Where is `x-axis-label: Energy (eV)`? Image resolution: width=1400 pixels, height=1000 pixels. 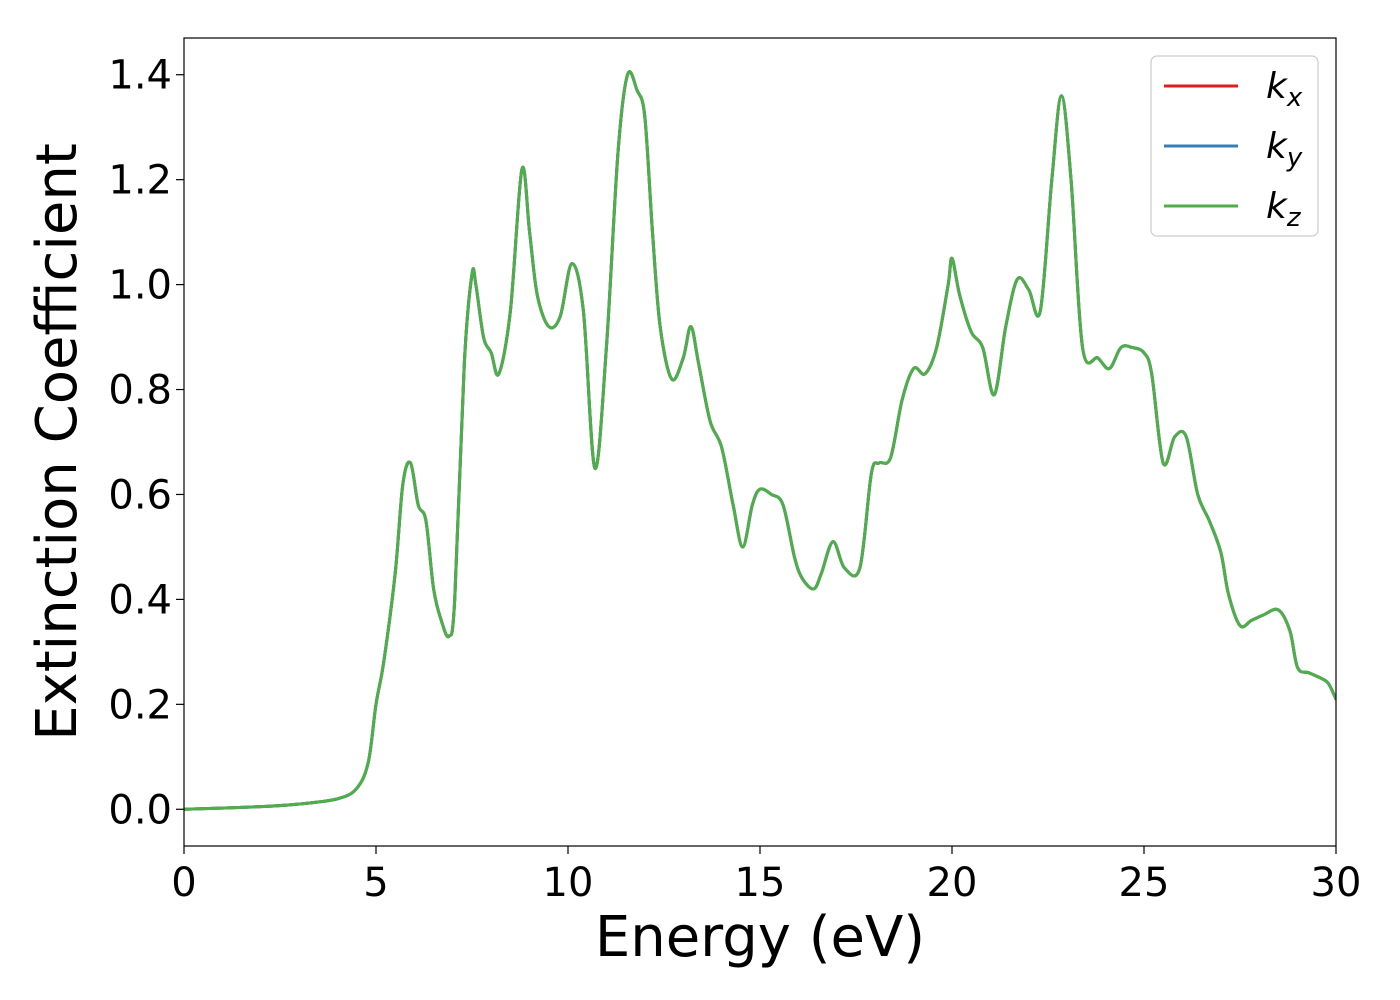 x-axis-label: Energy (eV) is located at coordinates (760, 937).